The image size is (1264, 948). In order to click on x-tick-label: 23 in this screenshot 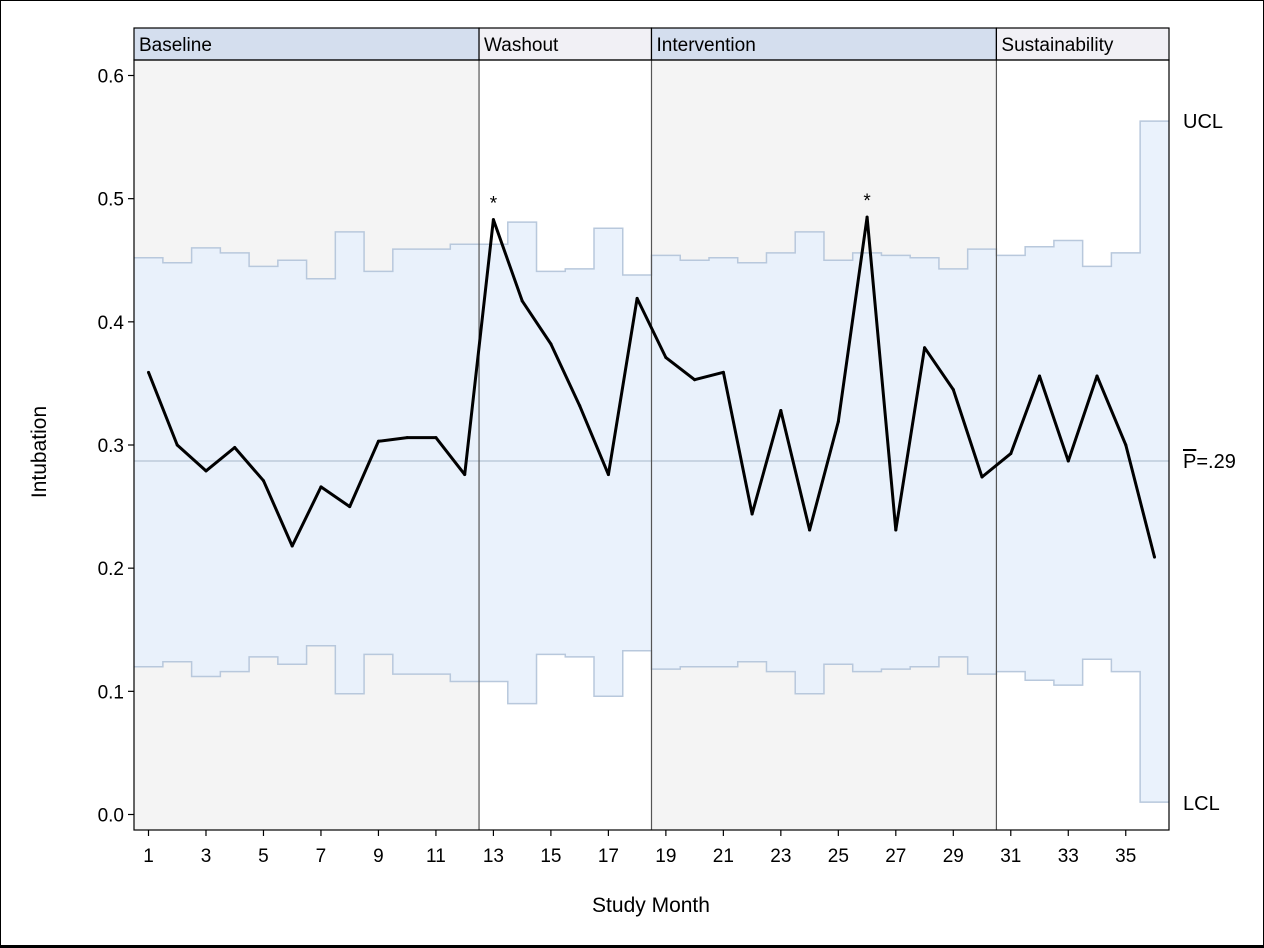, I will do `click(780, 856)`.